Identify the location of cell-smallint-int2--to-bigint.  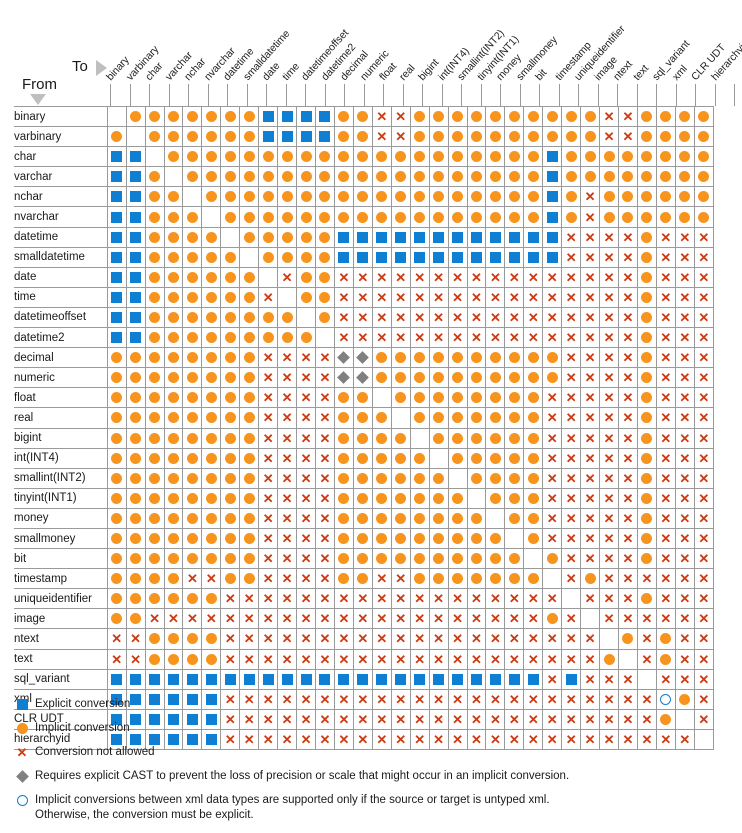
(419, 478).